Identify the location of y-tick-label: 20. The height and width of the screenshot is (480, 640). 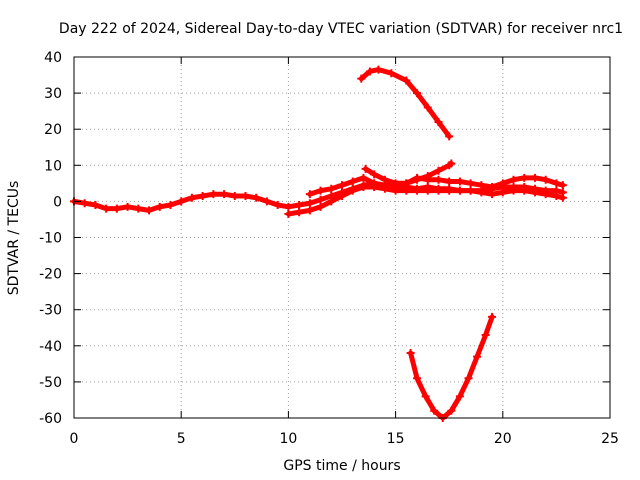
(53, 130).